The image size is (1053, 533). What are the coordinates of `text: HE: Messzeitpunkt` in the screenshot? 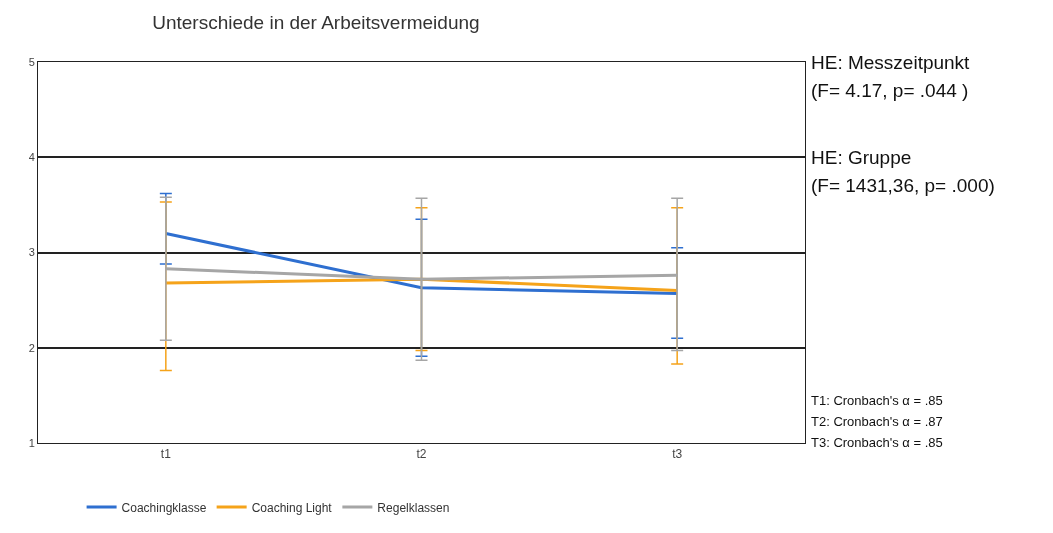 It's located at (891, 62).